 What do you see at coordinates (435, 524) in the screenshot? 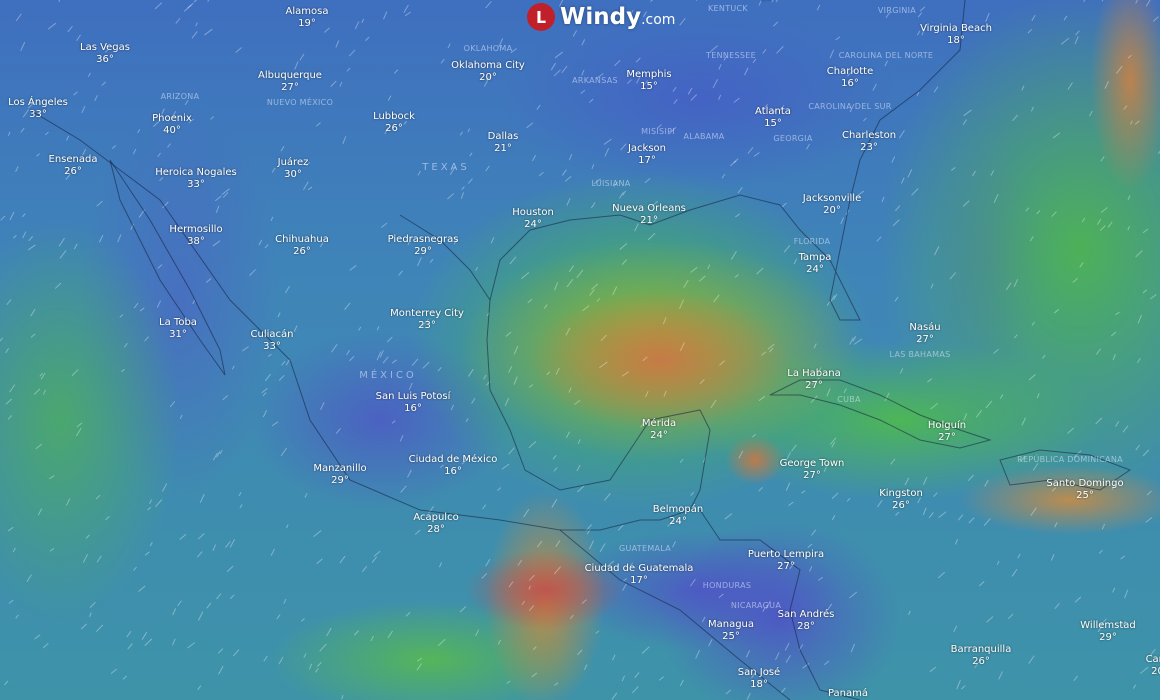
I see `city-label: Acapulco 28°` at bounding box center [435, 524].